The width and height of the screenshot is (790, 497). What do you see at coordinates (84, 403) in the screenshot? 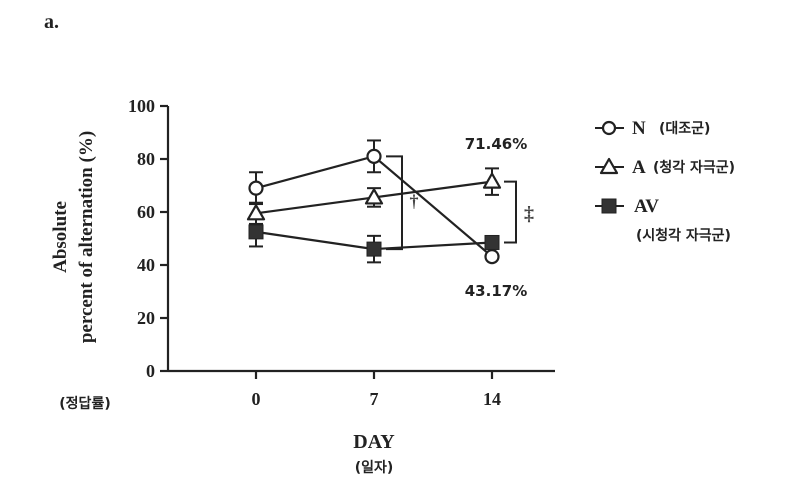
I see `y-axis-label-sub: (정답률)` at bounding box center [84, 403].